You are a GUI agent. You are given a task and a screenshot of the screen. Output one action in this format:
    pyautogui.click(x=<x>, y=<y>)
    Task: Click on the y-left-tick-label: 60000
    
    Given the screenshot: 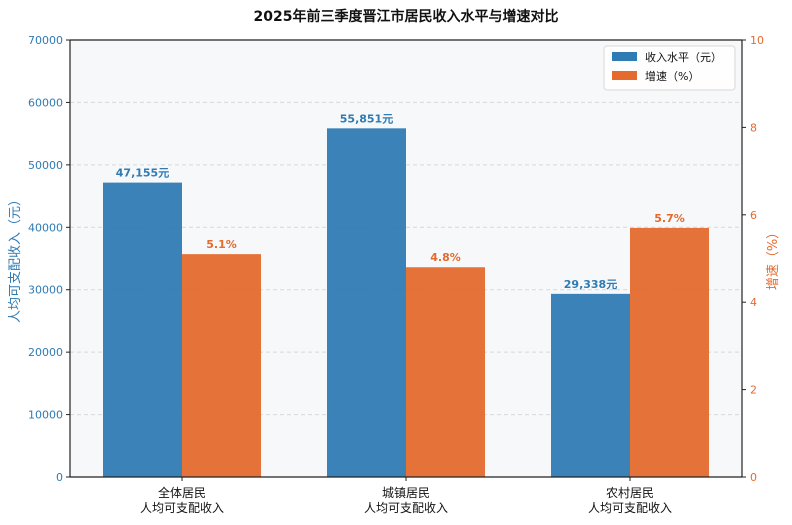 What is the action you would take?
    pyautogui.click(x=45, y=102)
    